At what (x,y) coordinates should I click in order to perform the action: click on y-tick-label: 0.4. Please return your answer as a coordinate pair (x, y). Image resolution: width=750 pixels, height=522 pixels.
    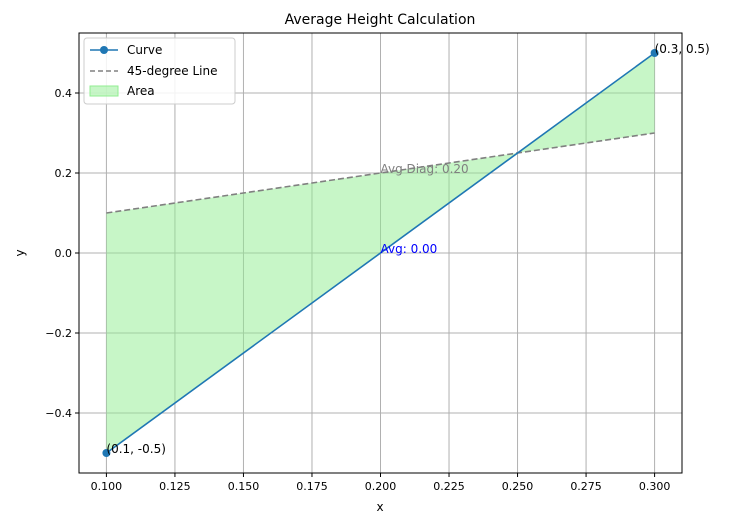
    Looking at the image, I should click on (64, 93).